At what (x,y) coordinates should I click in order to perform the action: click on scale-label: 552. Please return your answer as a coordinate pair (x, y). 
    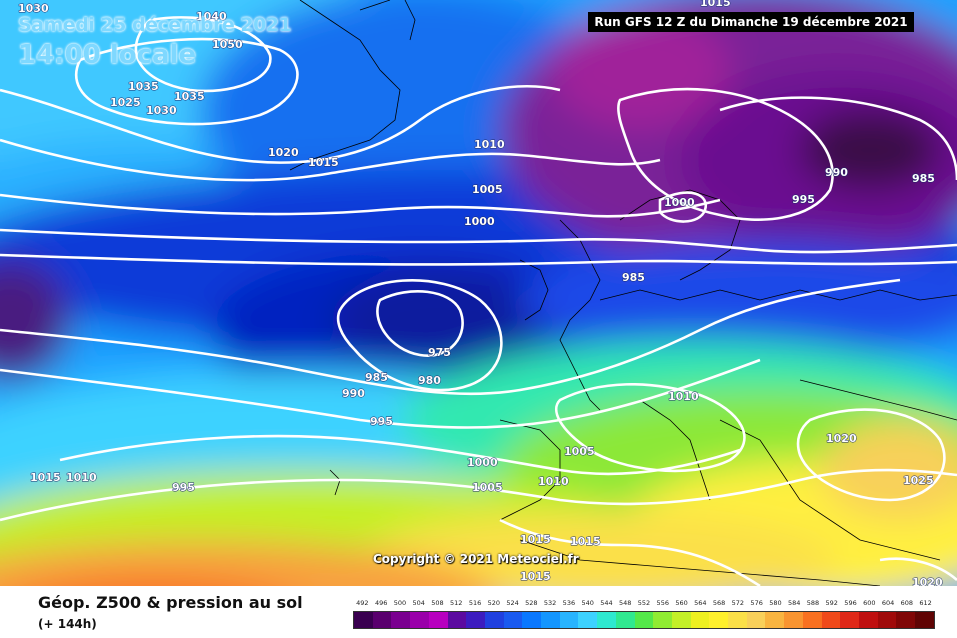
    Looking at the image, I should click on (644, 603).